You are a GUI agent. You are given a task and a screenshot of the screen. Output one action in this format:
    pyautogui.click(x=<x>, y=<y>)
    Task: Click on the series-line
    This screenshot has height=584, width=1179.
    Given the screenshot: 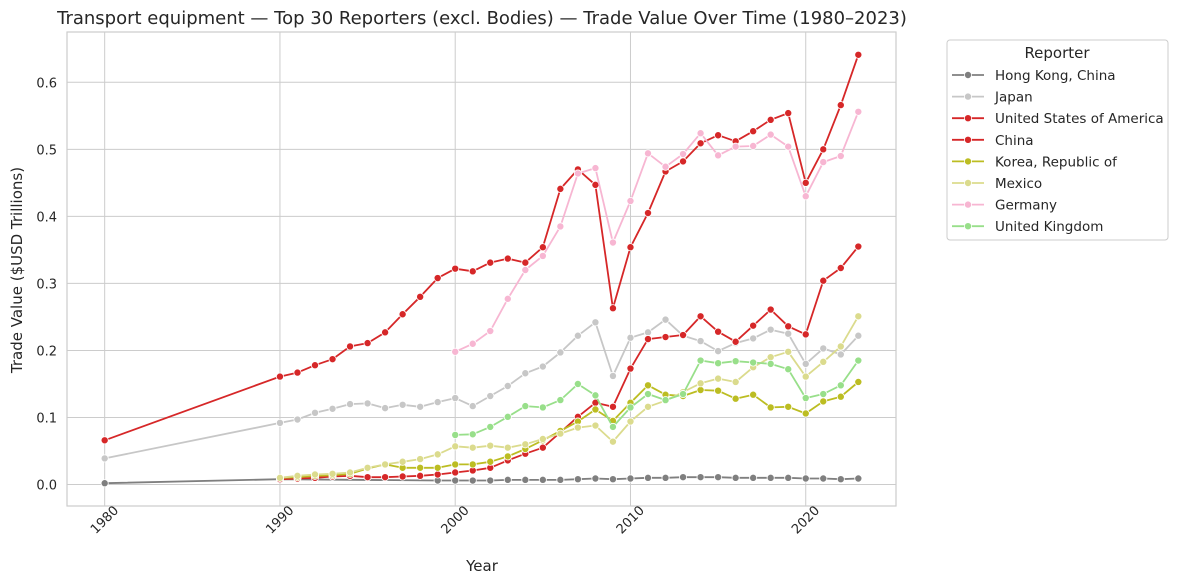 What is the action you would take?
    pyautogui.click(x=569, y=397)
    